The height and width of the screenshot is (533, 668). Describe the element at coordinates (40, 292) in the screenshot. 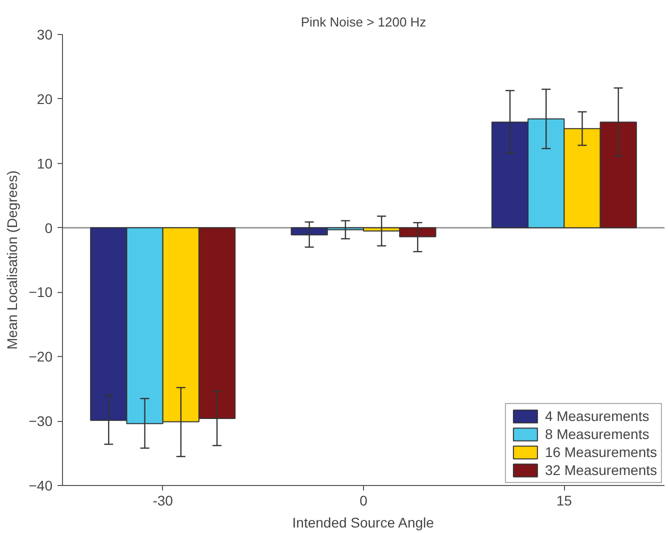

I see `y-tick-label: −10` at that location.